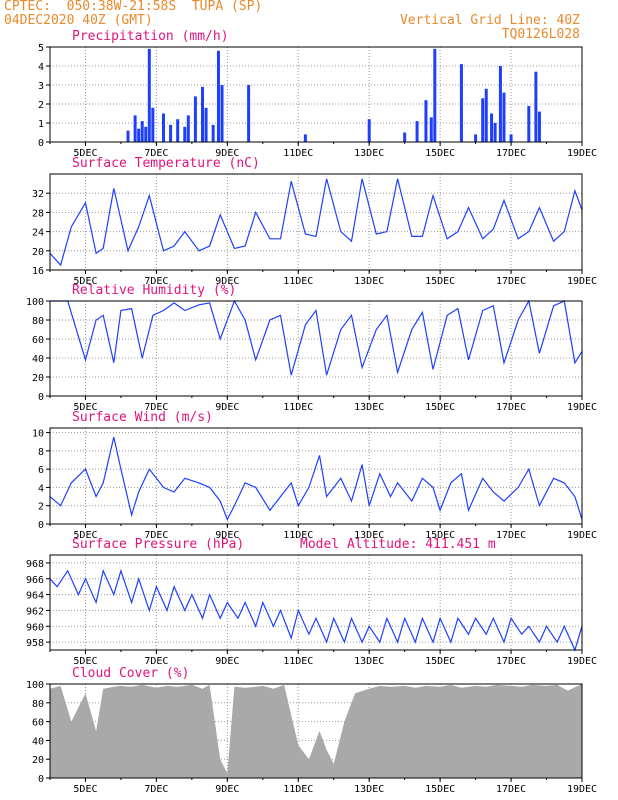 This screenshot has width=618, height=800. I want to click on wind-xtick-label: 17DEC, so click(511, 535).